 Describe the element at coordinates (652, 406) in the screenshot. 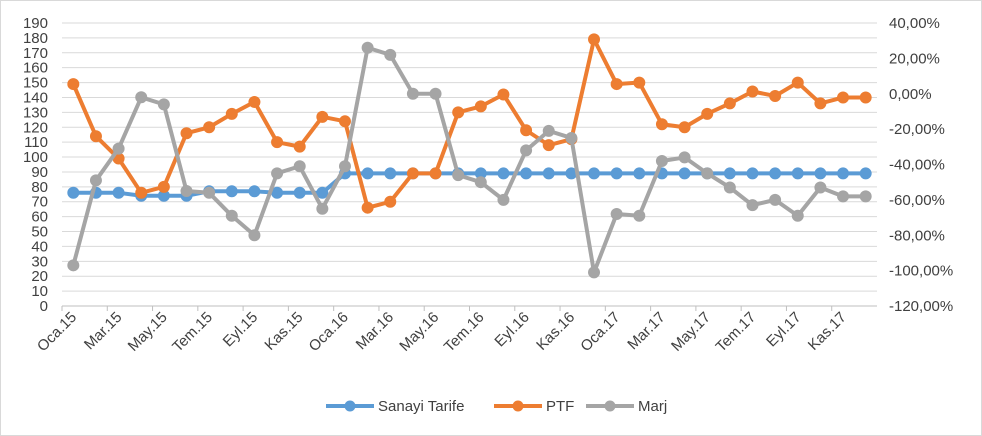

I see `legend-label: Marj` at that location.